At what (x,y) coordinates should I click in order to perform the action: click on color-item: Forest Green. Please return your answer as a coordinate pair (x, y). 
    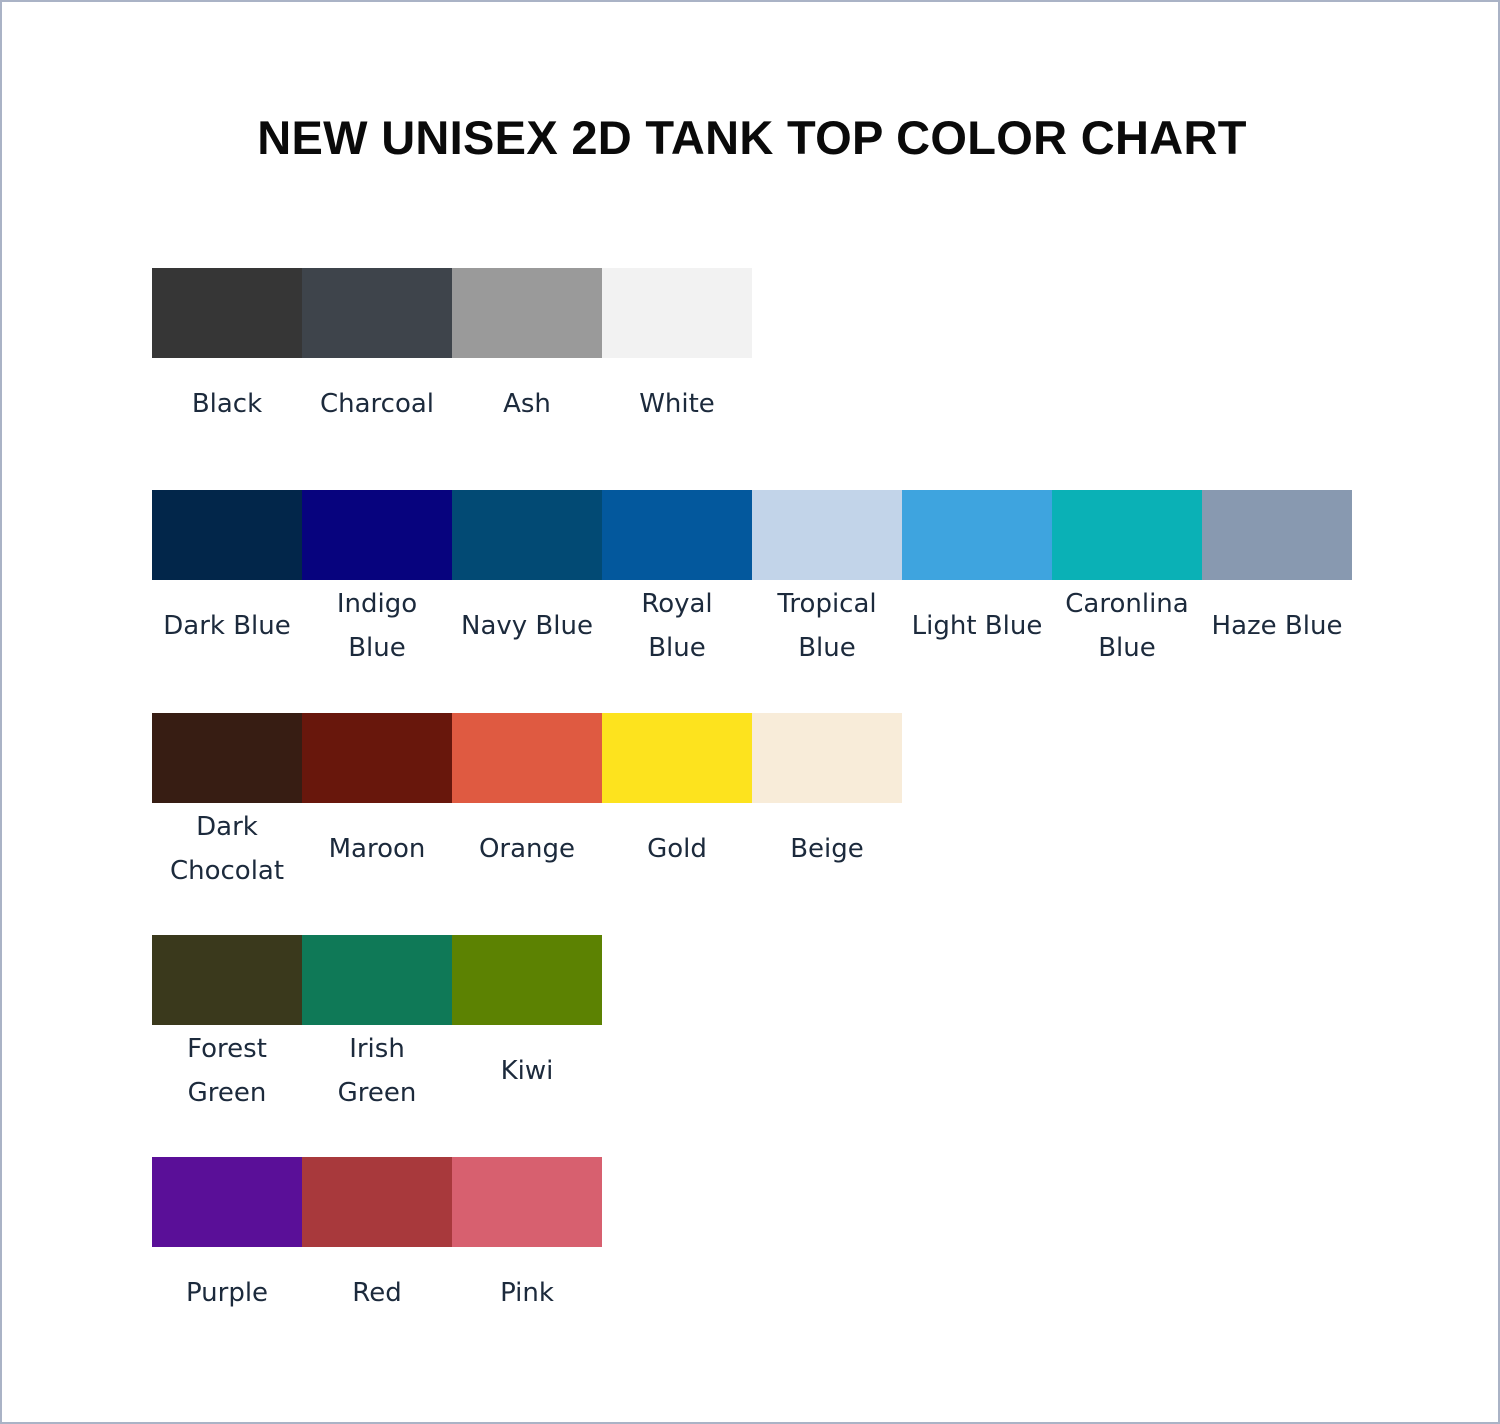
    Looking at the image, I should click on (227, 1035).